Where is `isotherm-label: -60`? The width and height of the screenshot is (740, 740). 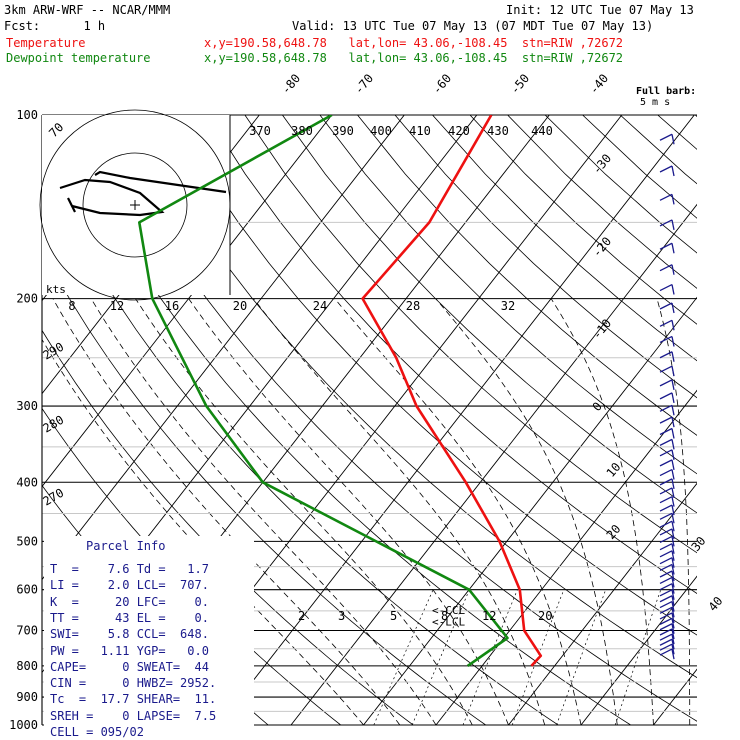 isotherm-label: -60 is located at coordinates (442, 84).